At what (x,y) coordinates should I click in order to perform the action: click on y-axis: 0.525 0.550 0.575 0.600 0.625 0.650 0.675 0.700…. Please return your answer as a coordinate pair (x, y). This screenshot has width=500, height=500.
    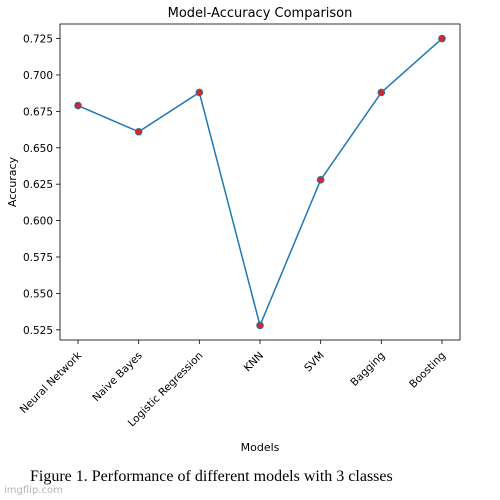
    Looking at the image, I should click on (41, 185).